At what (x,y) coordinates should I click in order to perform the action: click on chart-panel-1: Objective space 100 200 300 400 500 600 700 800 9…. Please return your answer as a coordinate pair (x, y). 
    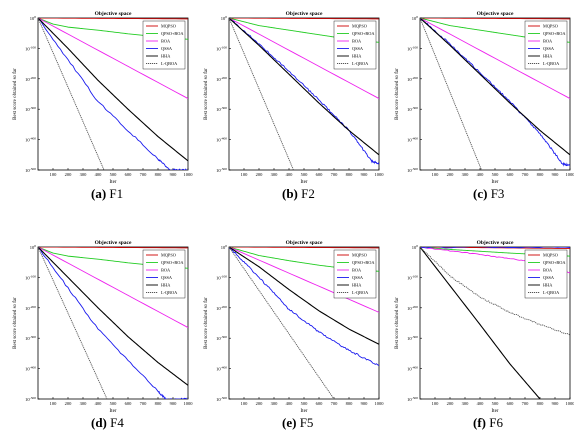
    Looking at the image, I should click on (103, 98).